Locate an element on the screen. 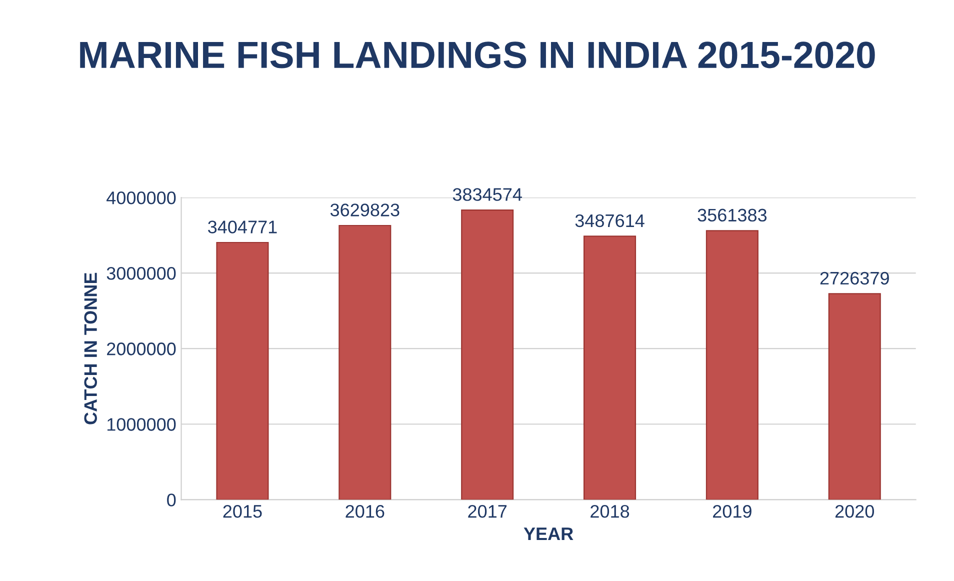 The height and width of the screenshot is (581, 954). data-label: 3834574 is located at coordinates (487, 194).